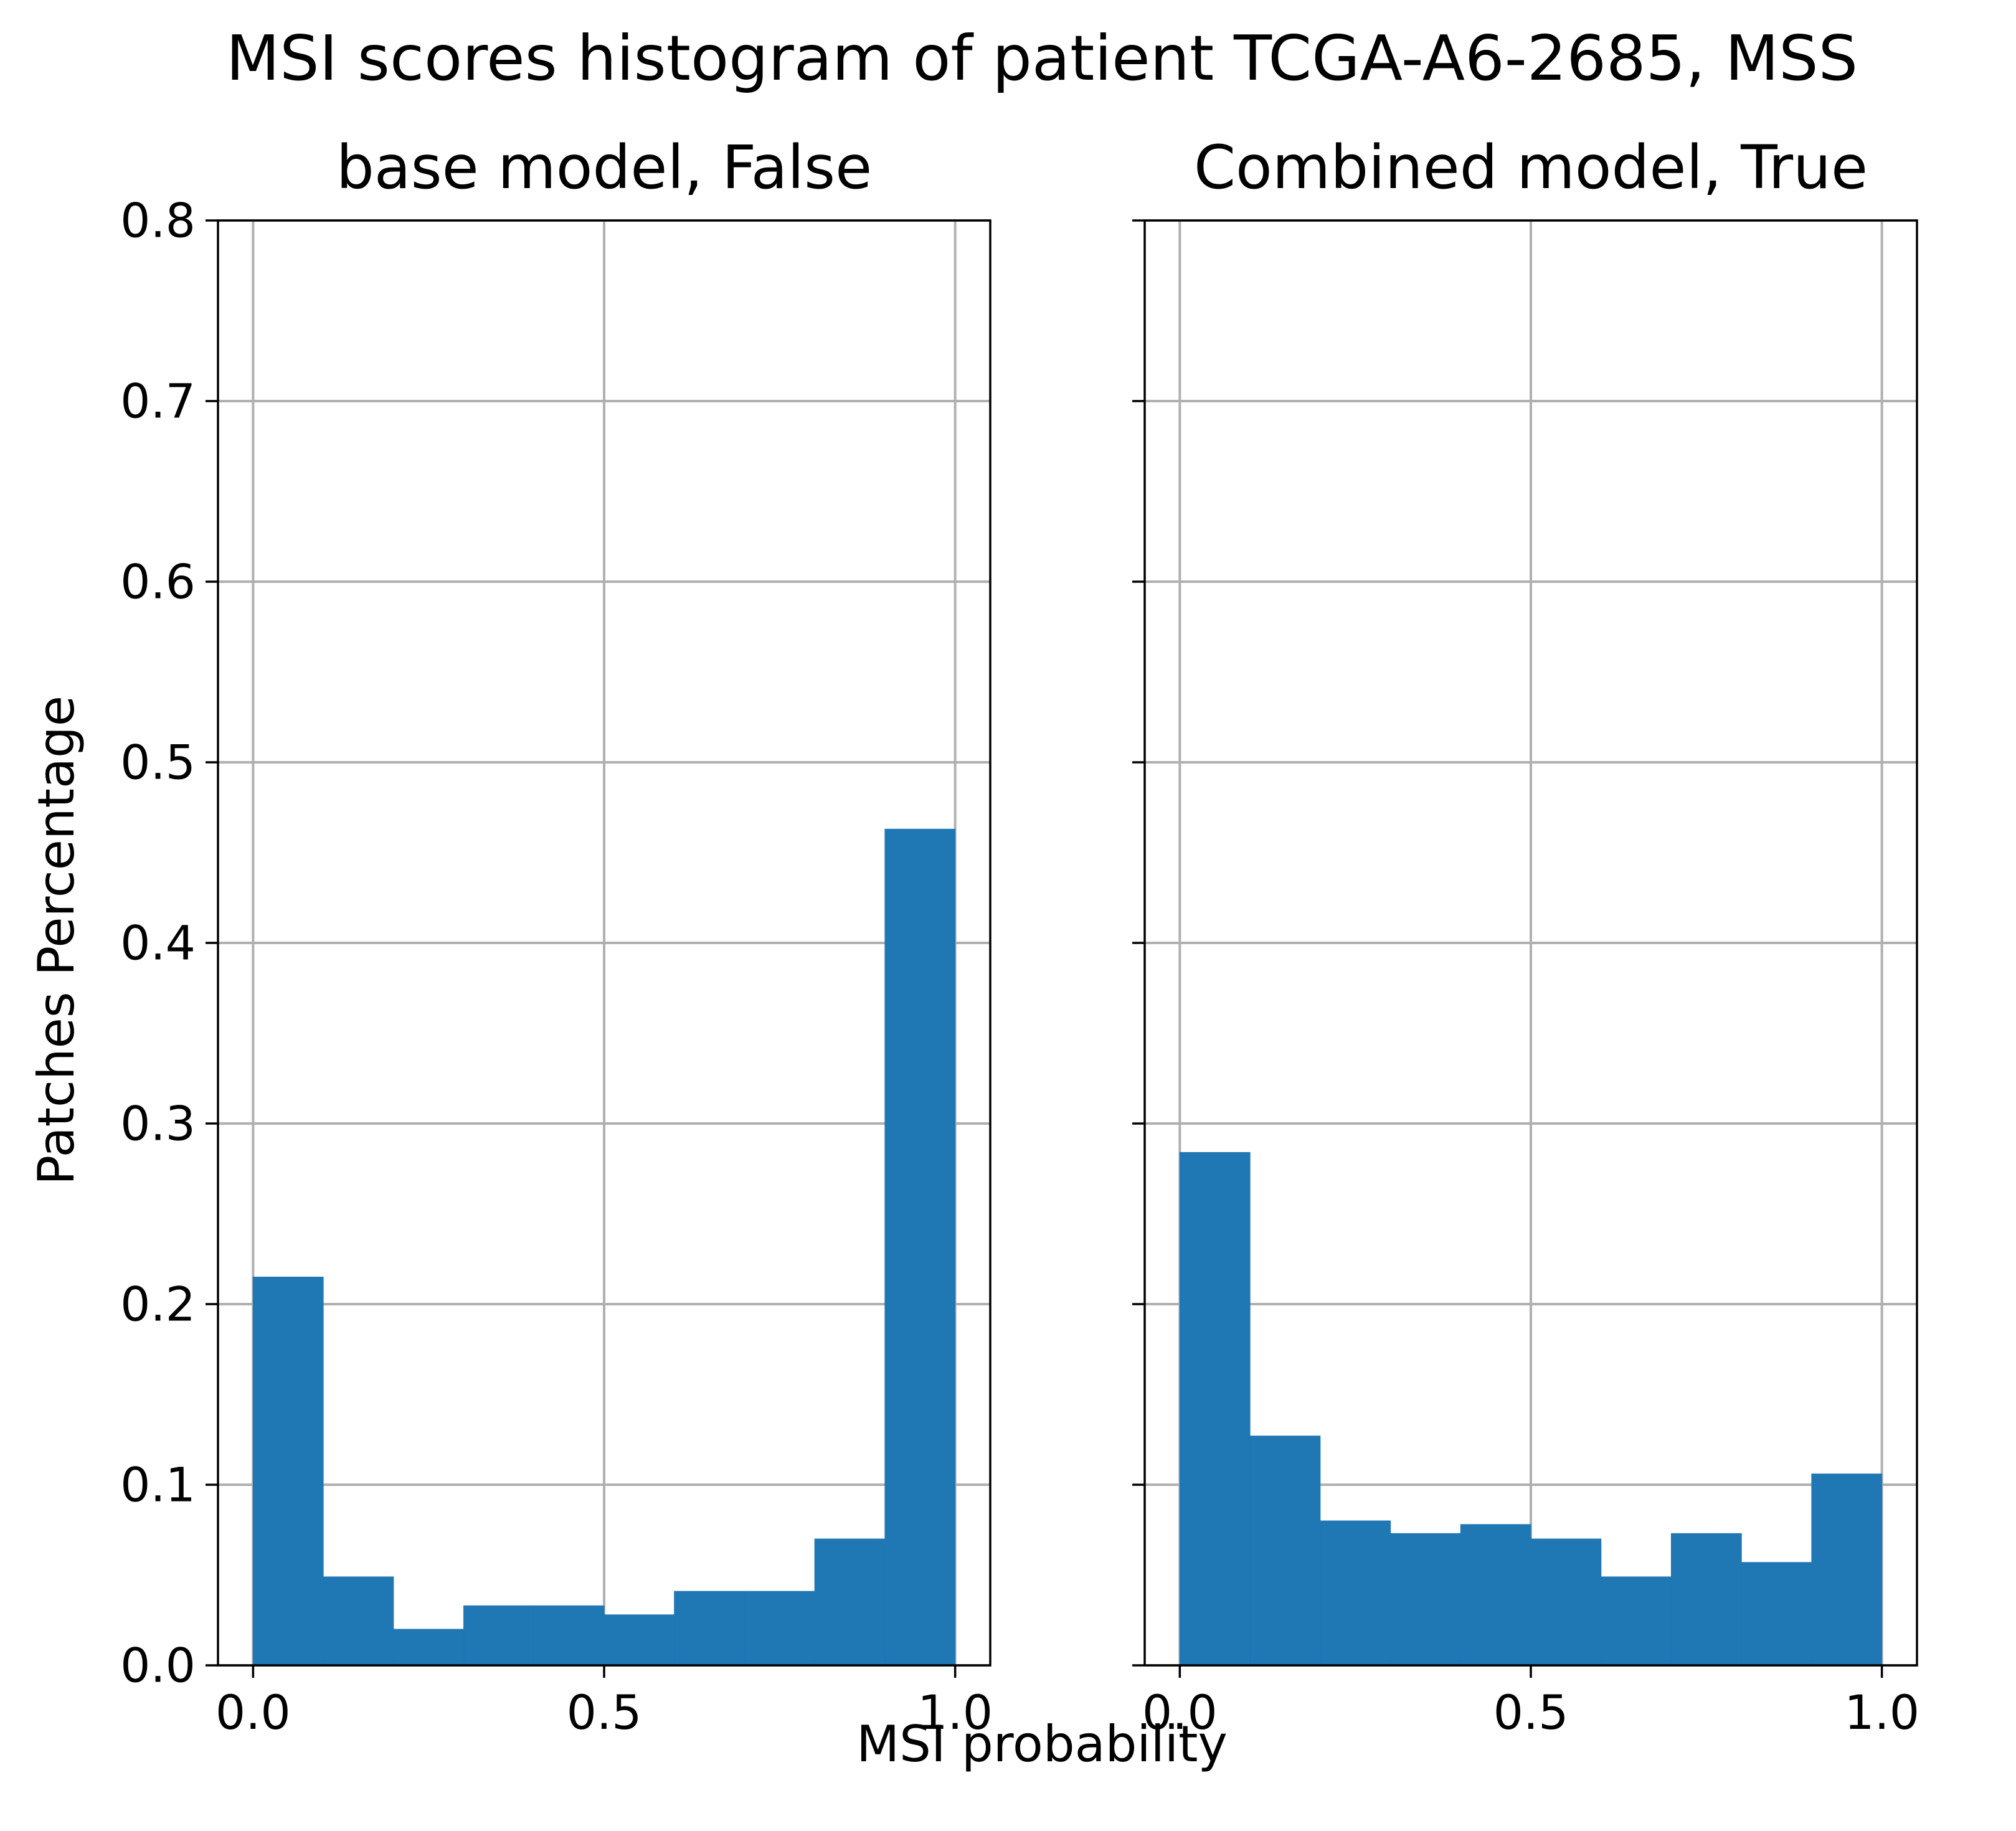 This screenshot has height=1831, width=2016. Describe the element at coordinates (158, 943) in the screenshot. I see `y-tick-label: 0.4` at that location.